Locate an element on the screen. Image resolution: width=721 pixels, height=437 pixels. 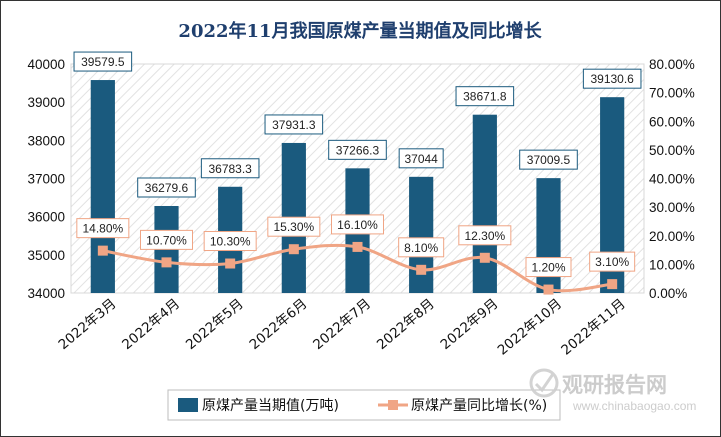
watermark-text: 观研报告网 is located at coordinates (614, 385).